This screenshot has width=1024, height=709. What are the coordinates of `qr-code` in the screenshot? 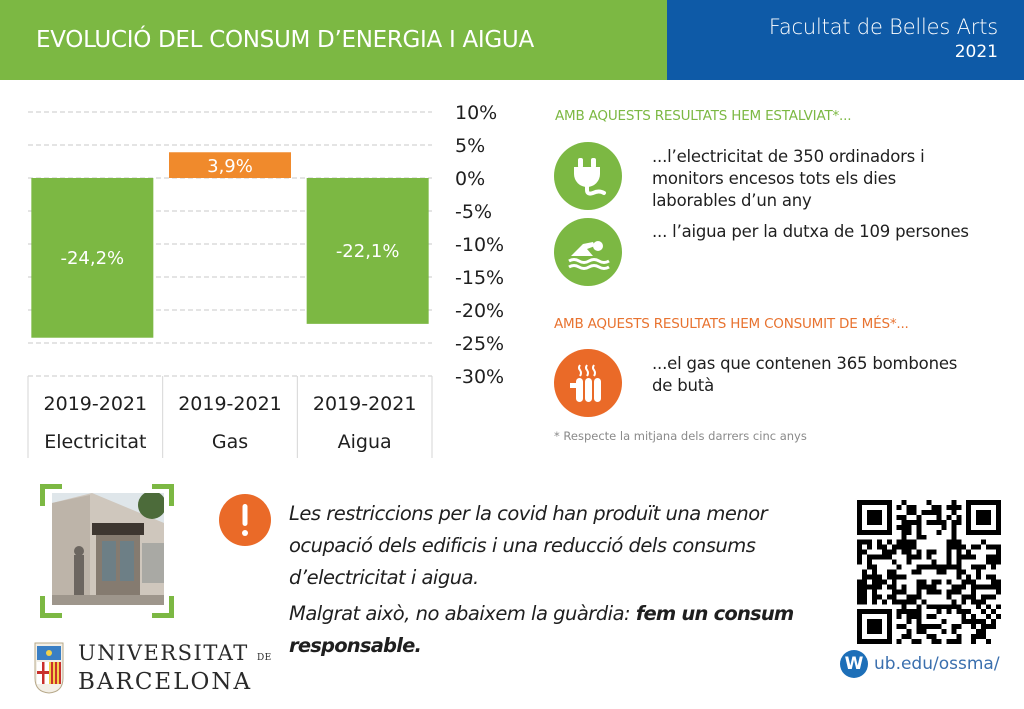 It's located at (929, 572).